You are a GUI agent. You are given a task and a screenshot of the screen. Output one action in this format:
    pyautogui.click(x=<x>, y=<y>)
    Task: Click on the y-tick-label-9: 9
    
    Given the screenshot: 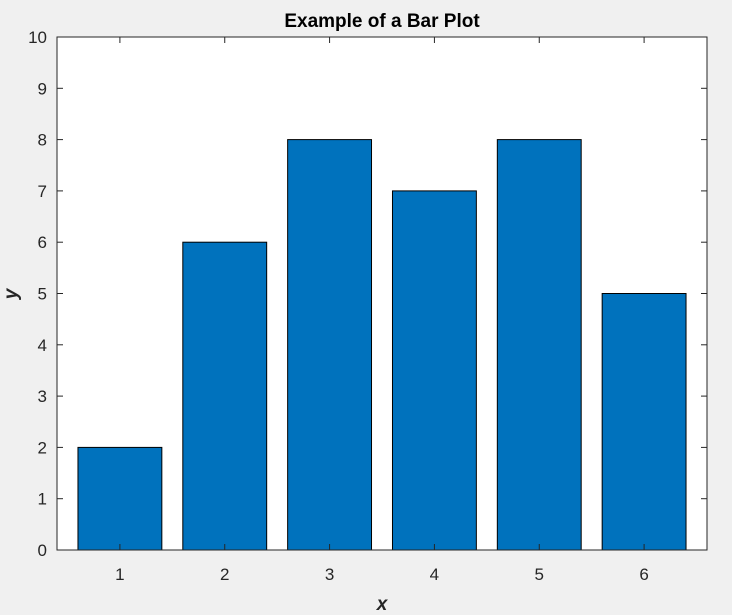 What is the action you would take?
    pyautogui.click(x=42, y=88)
    